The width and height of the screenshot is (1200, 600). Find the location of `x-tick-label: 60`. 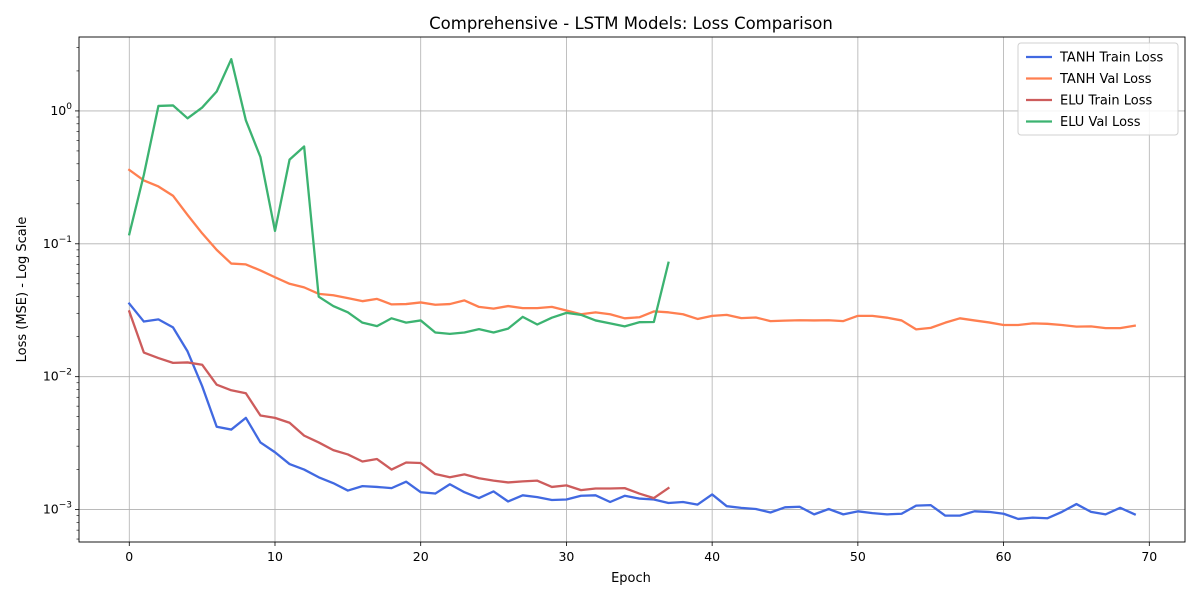

x-tick-label: 60 is located at coordinates (1004, 556).